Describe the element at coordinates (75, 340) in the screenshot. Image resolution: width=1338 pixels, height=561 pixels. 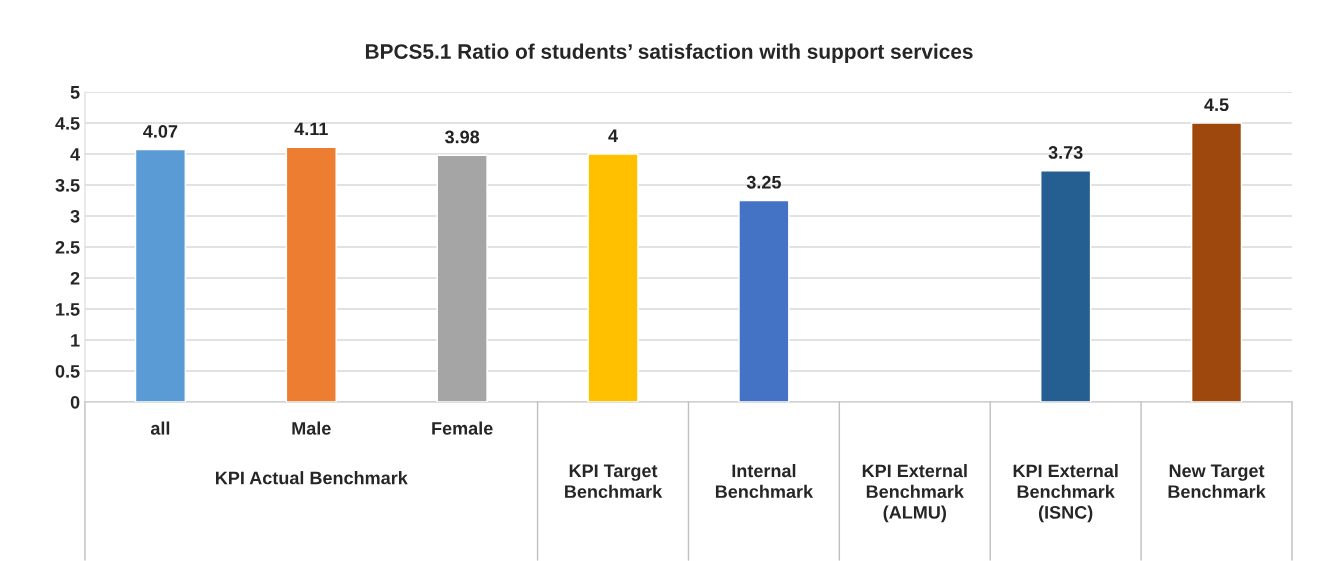
I see `y-tick-label: 1` at that location.